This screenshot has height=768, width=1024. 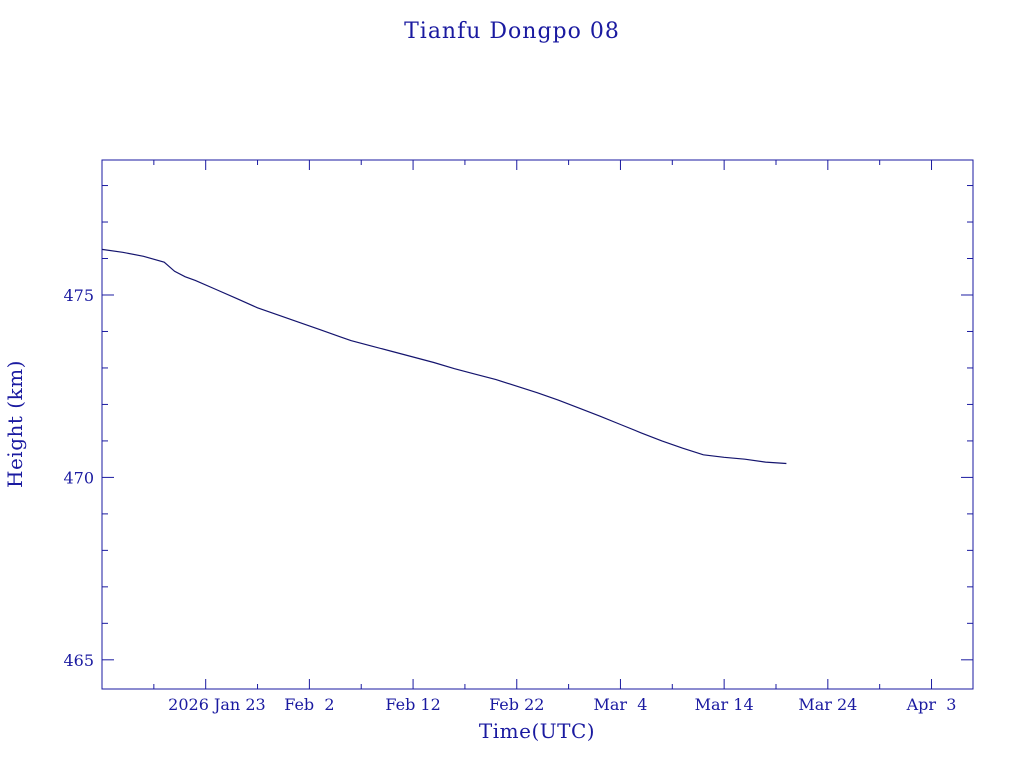 What do you see at coordinates (15, 424) in the screenshot?
I see `y-axis-label: Height (km)` at bounding box center [15, 424].